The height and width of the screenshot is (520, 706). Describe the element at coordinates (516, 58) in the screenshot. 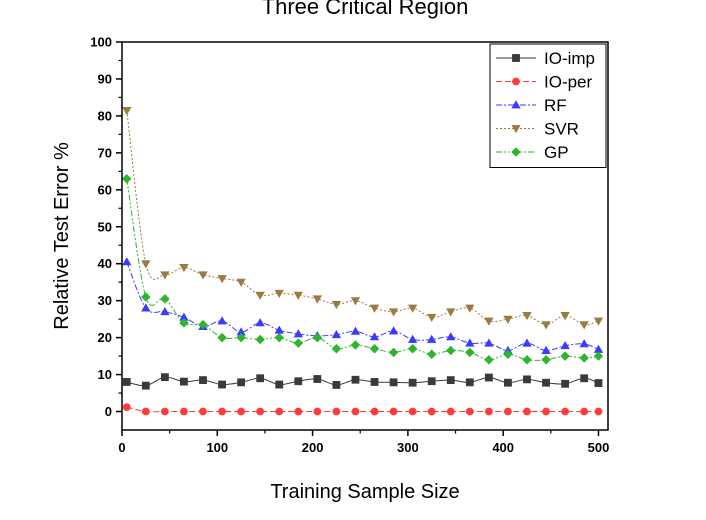

I see `legend-marker-io-imp` at that location.